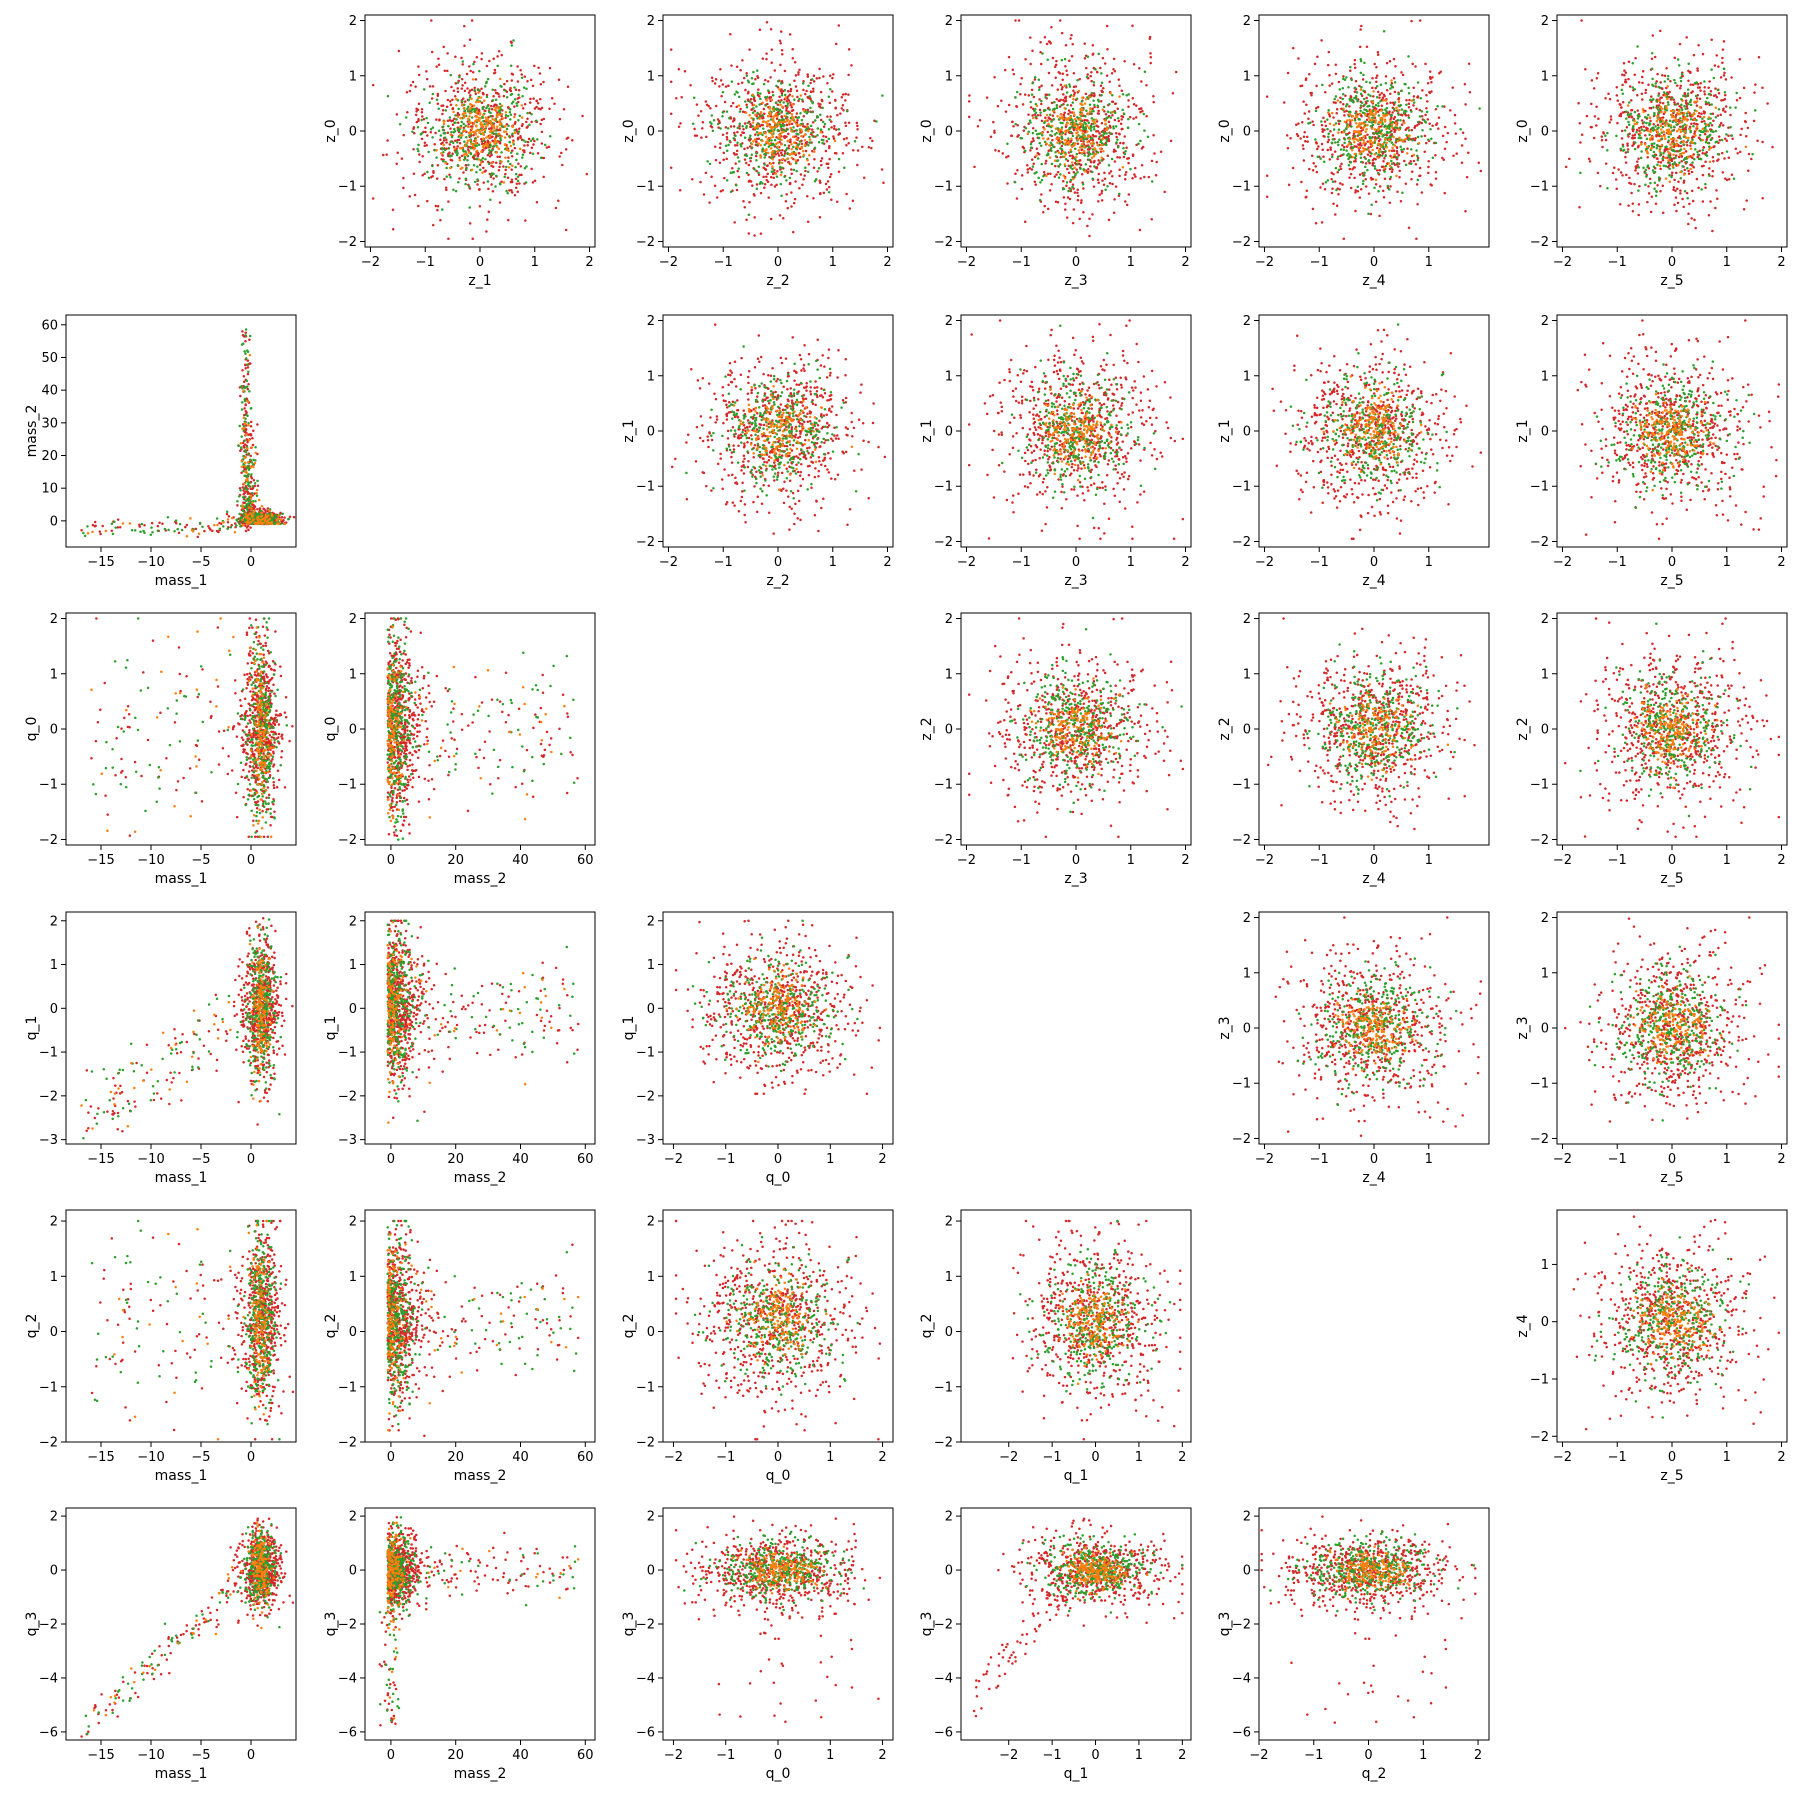 The height and width of the screenshot is (1800, 1800). Describe the element at coordinates (723, 262) in the screenshot. I see `x-tick-label: −1` at that location.